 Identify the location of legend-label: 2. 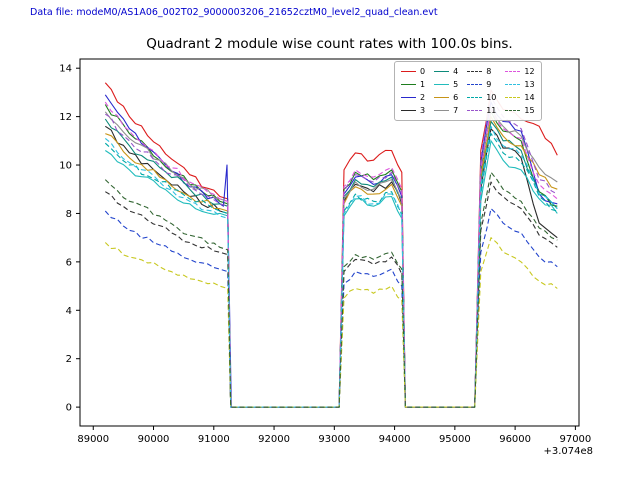
(423, 97).